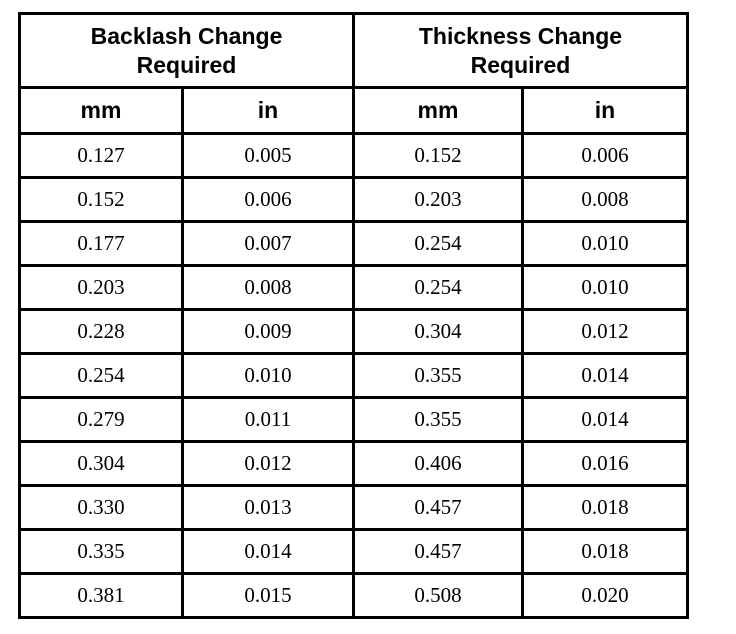  I want to click on table-cell: 0.015, so click(268, 595).